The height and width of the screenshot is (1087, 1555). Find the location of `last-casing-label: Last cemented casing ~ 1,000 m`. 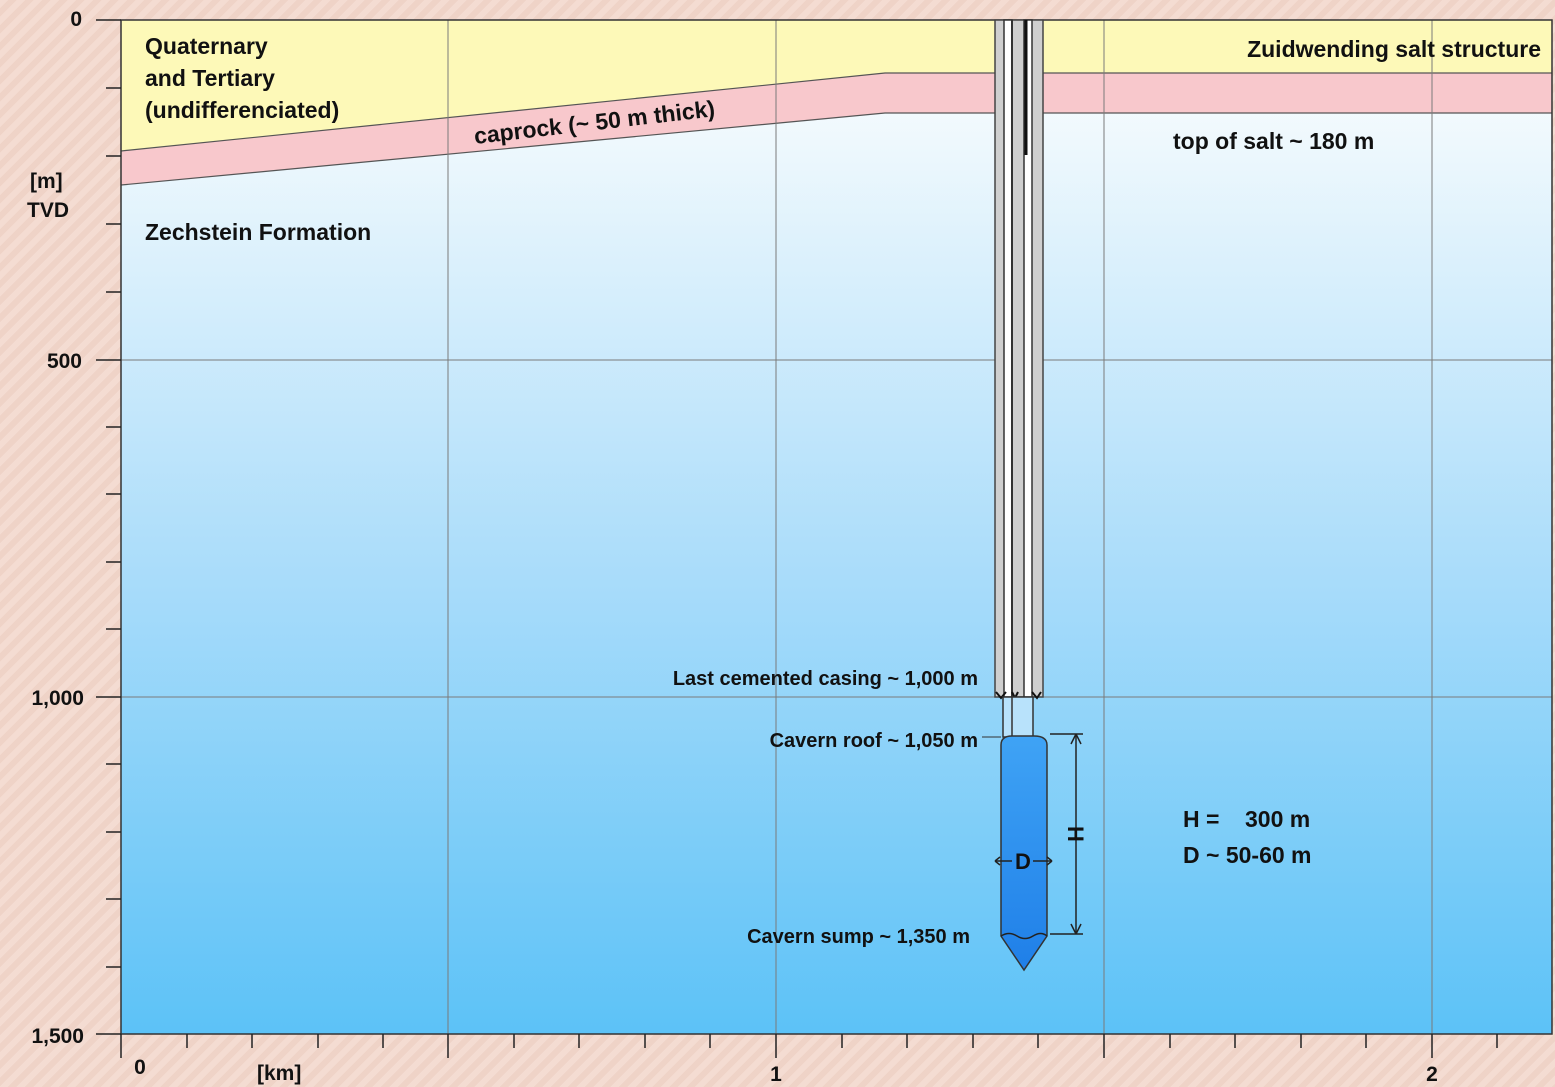

last-casing-label: Last cemented casing ~ 1,000 m is located at coordinates (825, 679).